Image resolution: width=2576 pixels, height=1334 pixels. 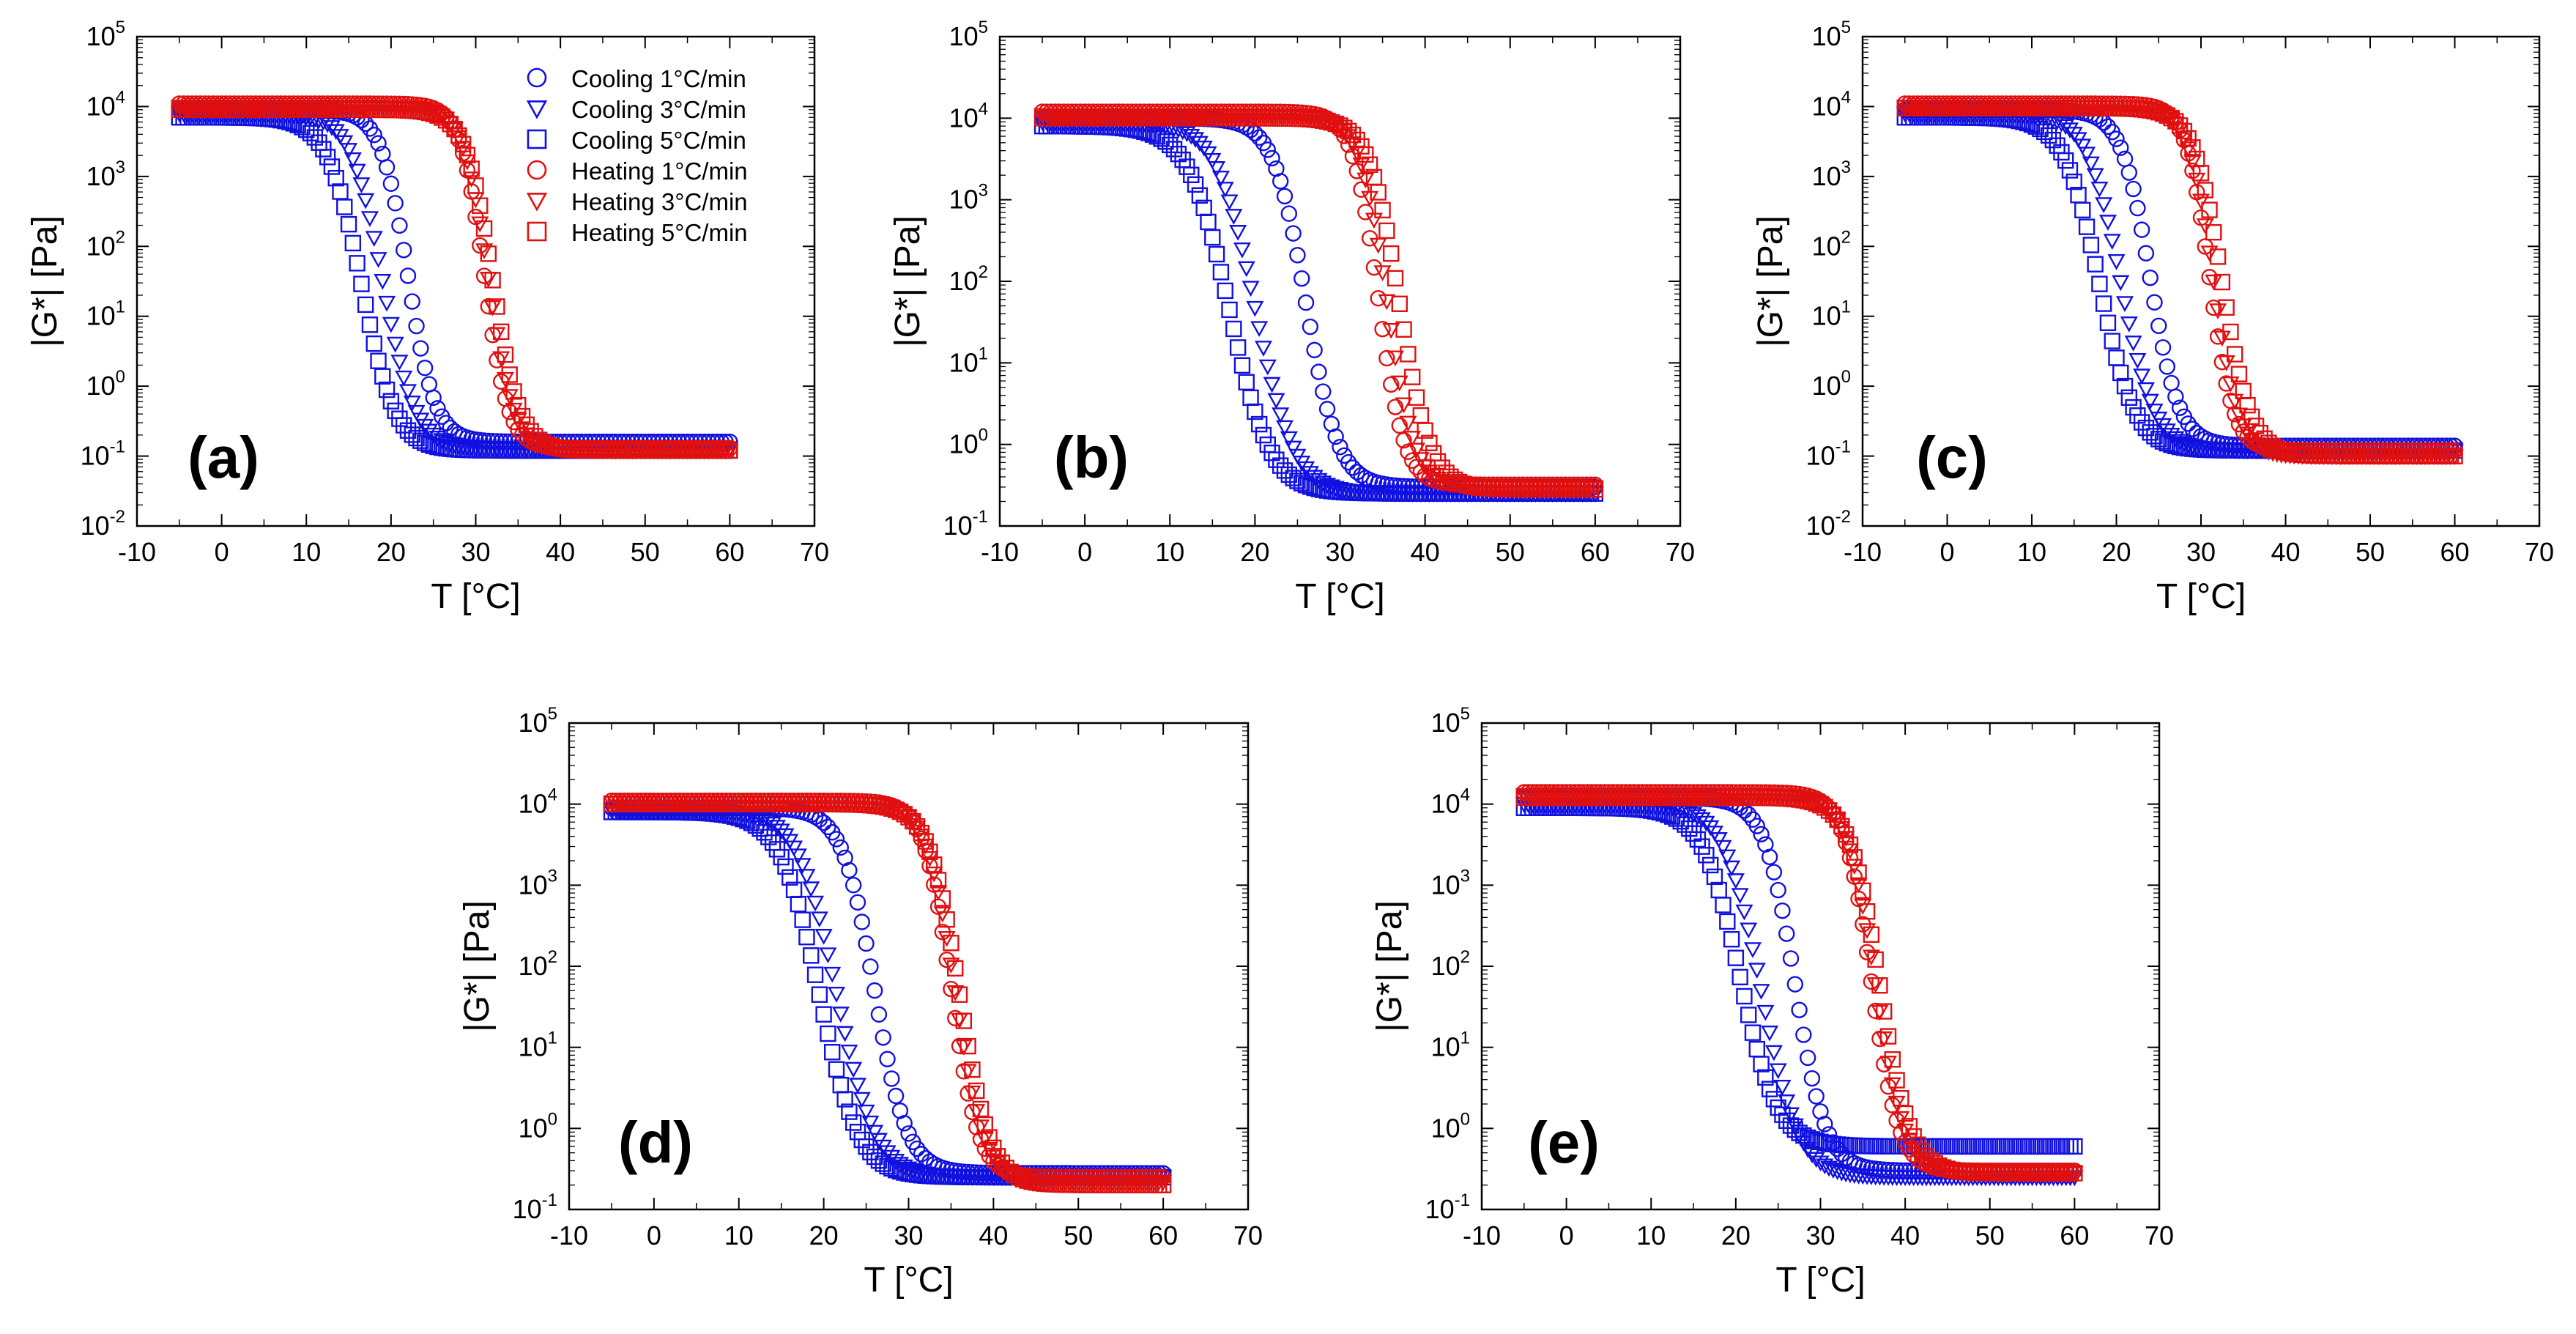 What do you see at coordinates (137, 552) in the screenshot?
I see `x-tick-label: -10` at bounding box center [137, 552].